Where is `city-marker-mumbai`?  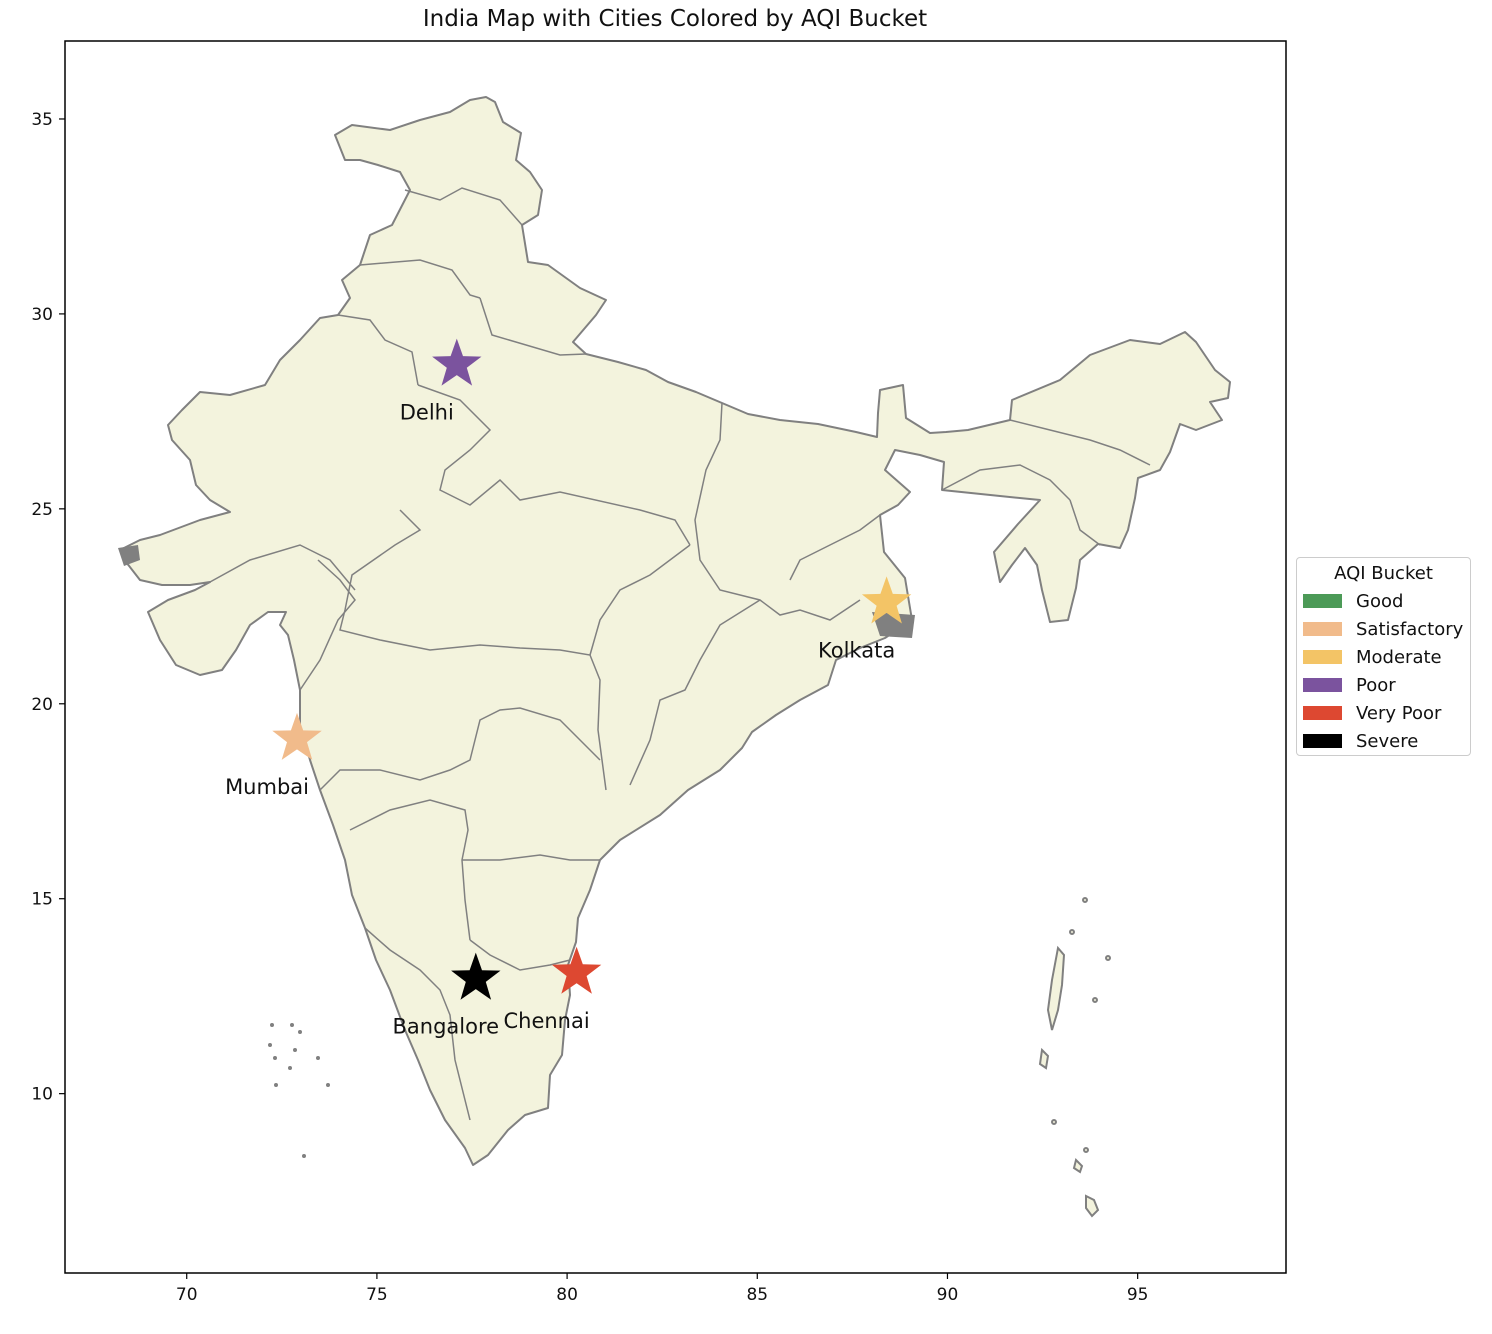 city-marker-mumbai is located at coordinates (297, 736).